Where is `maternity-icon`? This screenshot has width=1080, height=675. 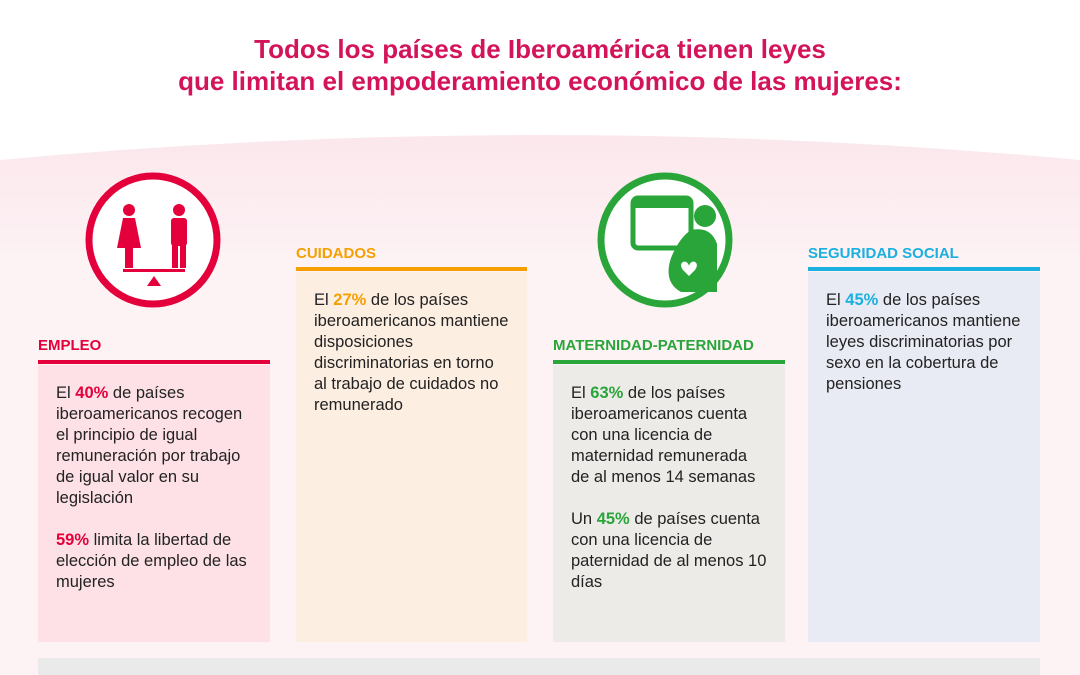
maternity-icon is located at coordinates (665, 240).